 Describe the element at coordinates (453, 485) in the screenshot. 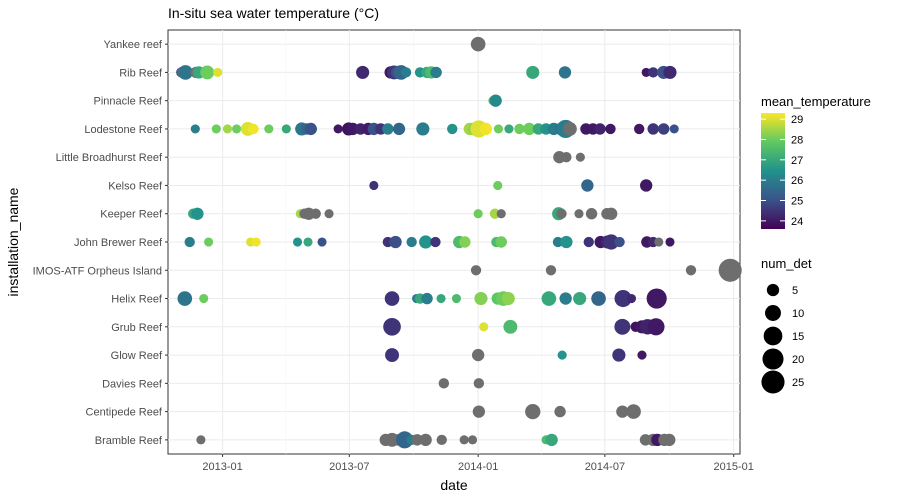

I see `x-axis-title: date` at that location.